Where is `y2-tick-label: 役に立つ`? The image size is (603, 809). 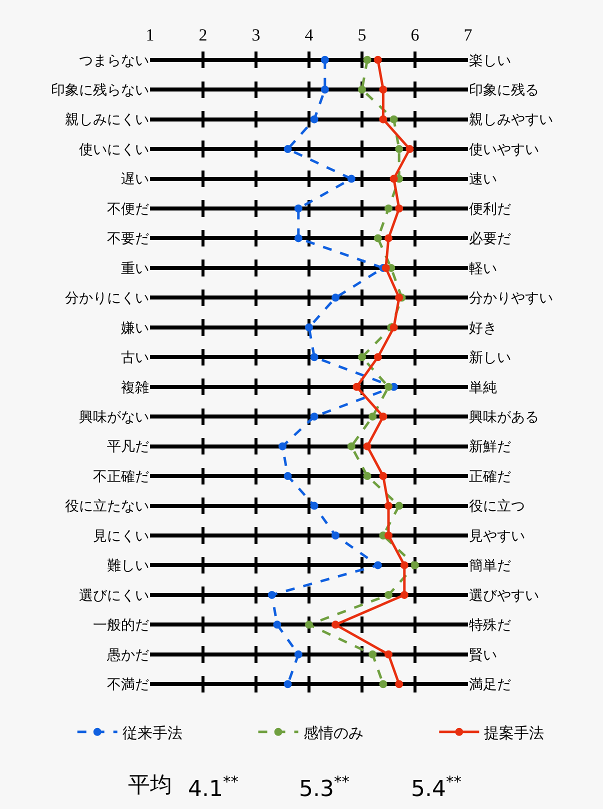 y2-tick-label: 役に立つ is located at coordinates (497, 506).